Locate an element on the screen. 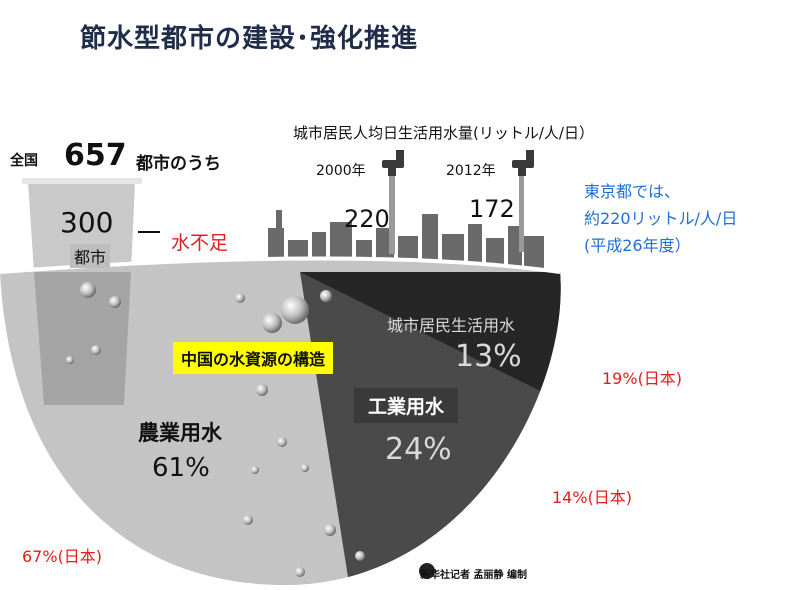  city-usage-heading: 城市居民人均日生活用水量(リットル/人/日） is located at coordinates (443, 133).